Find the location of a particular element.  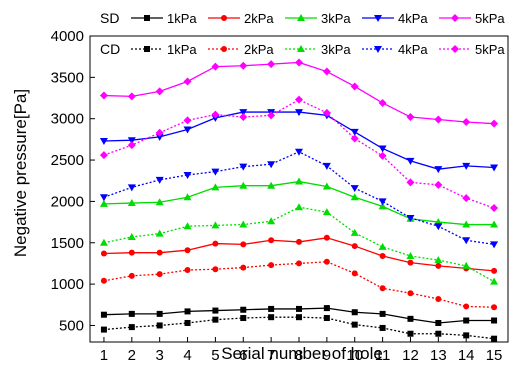

y-tick-label: 3000 is located at coordinates (67, 119).